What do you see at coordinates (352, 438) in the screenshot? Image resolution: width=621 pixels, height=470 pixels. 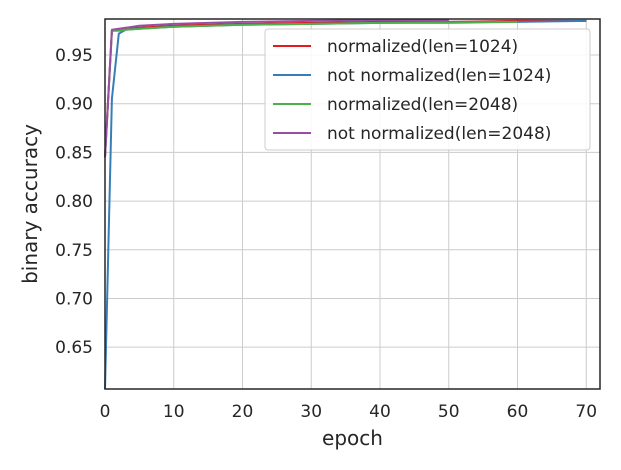 I see `x-axis-label: epoch` at bounding box center [352, 438].